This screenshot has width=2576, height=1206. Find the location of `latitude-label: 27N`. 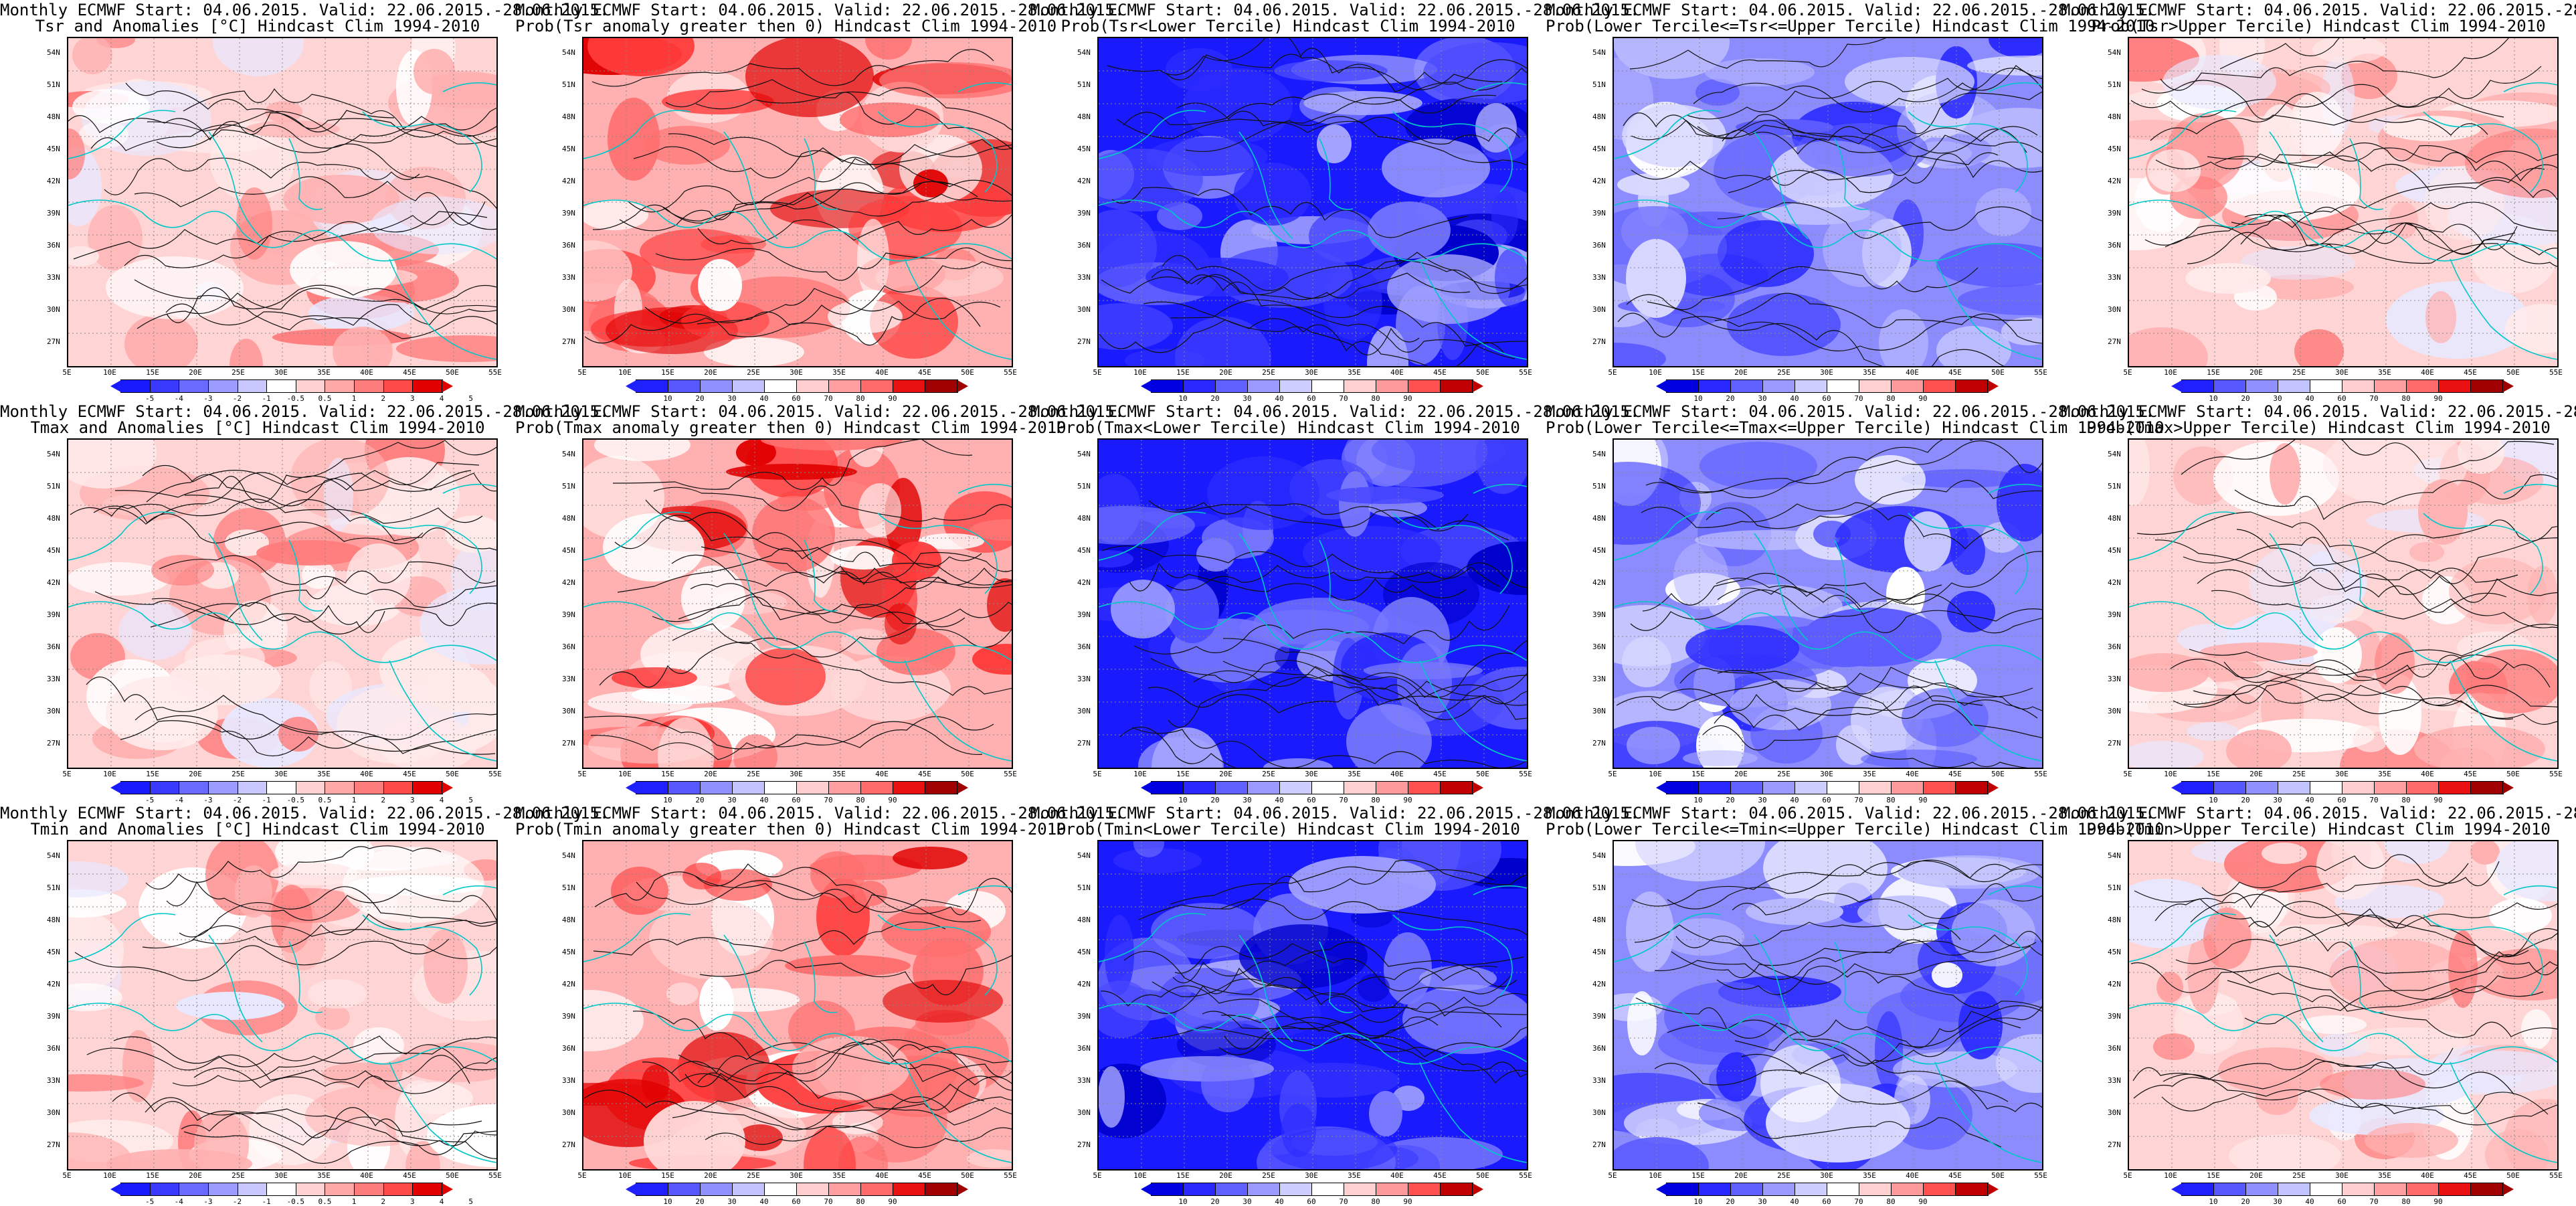

latitude-label: 27N is located at coordinates (2114, 1144).